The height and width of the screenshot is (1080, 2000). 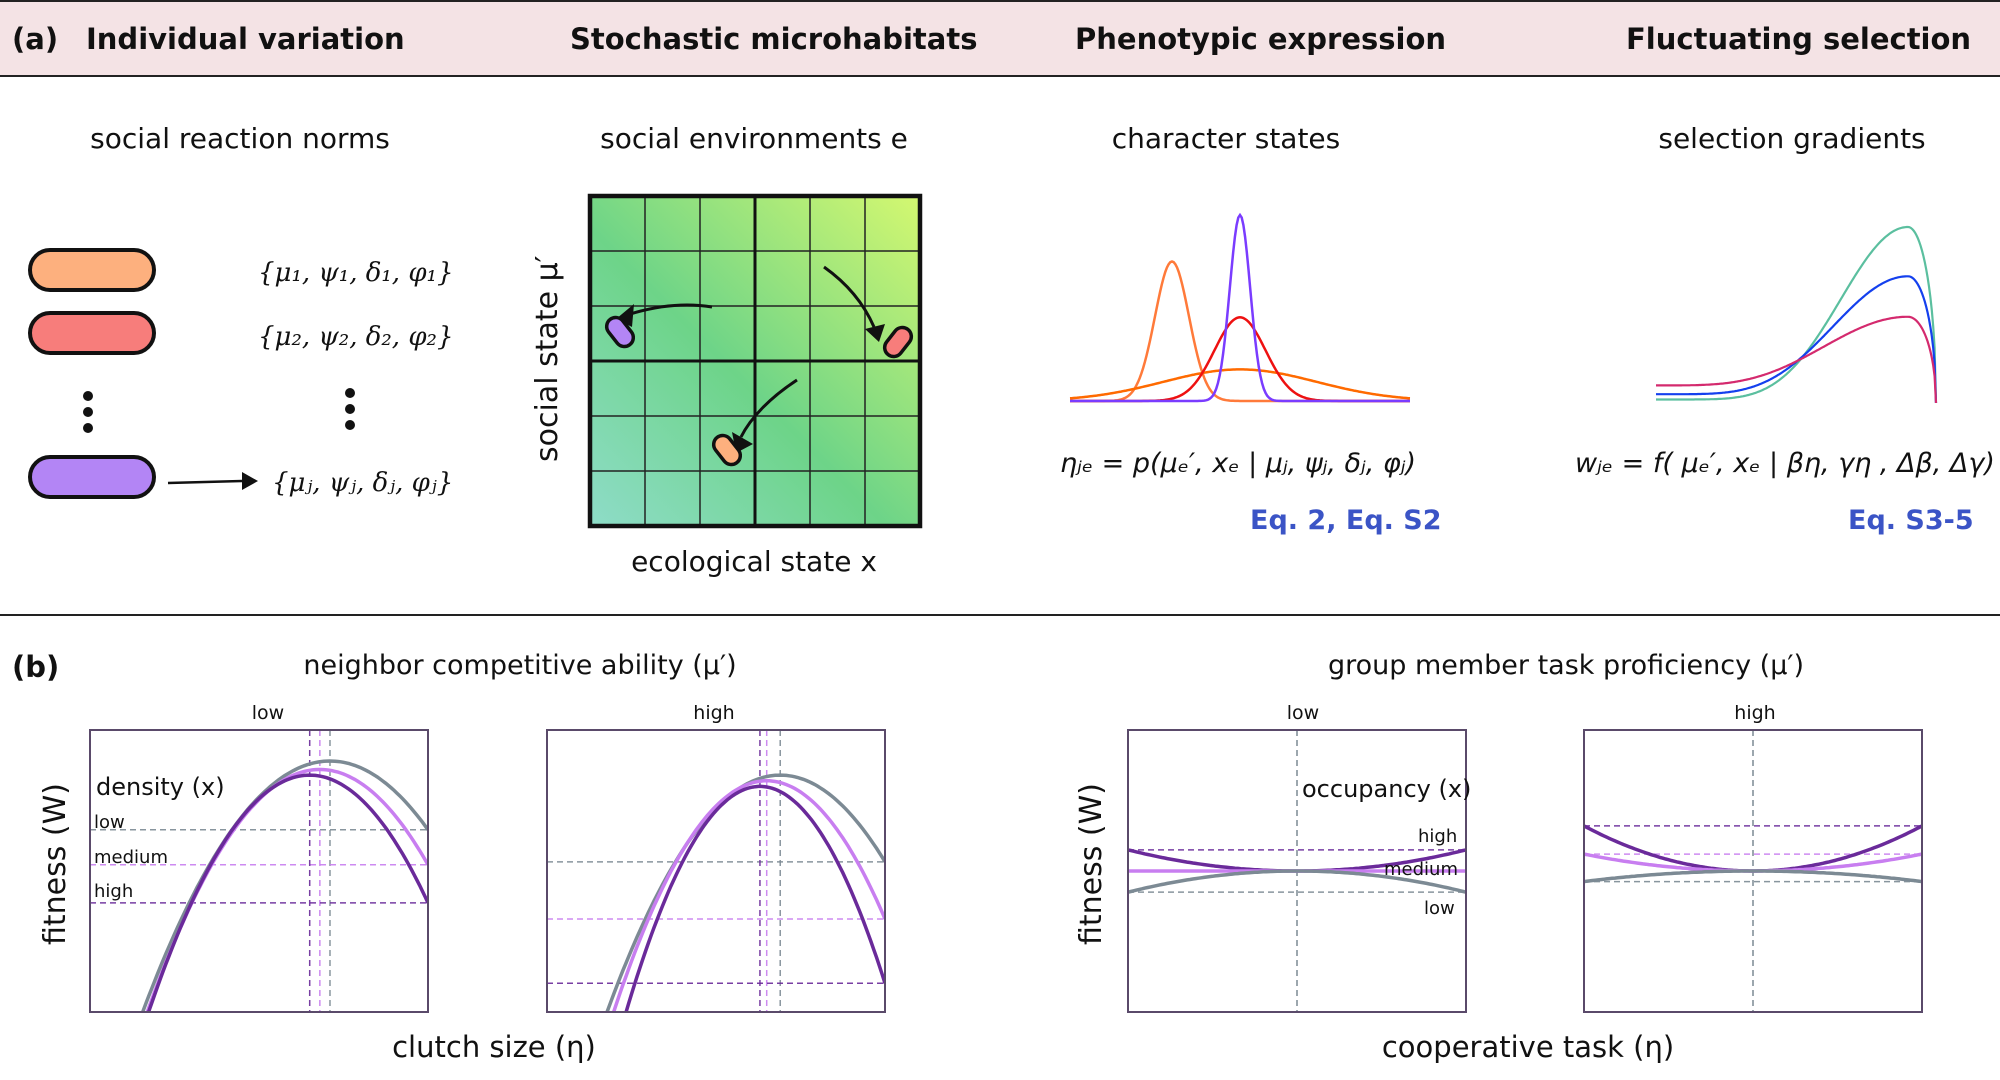 I want to click on density-legend-high: high, so click(x=114, y=891).